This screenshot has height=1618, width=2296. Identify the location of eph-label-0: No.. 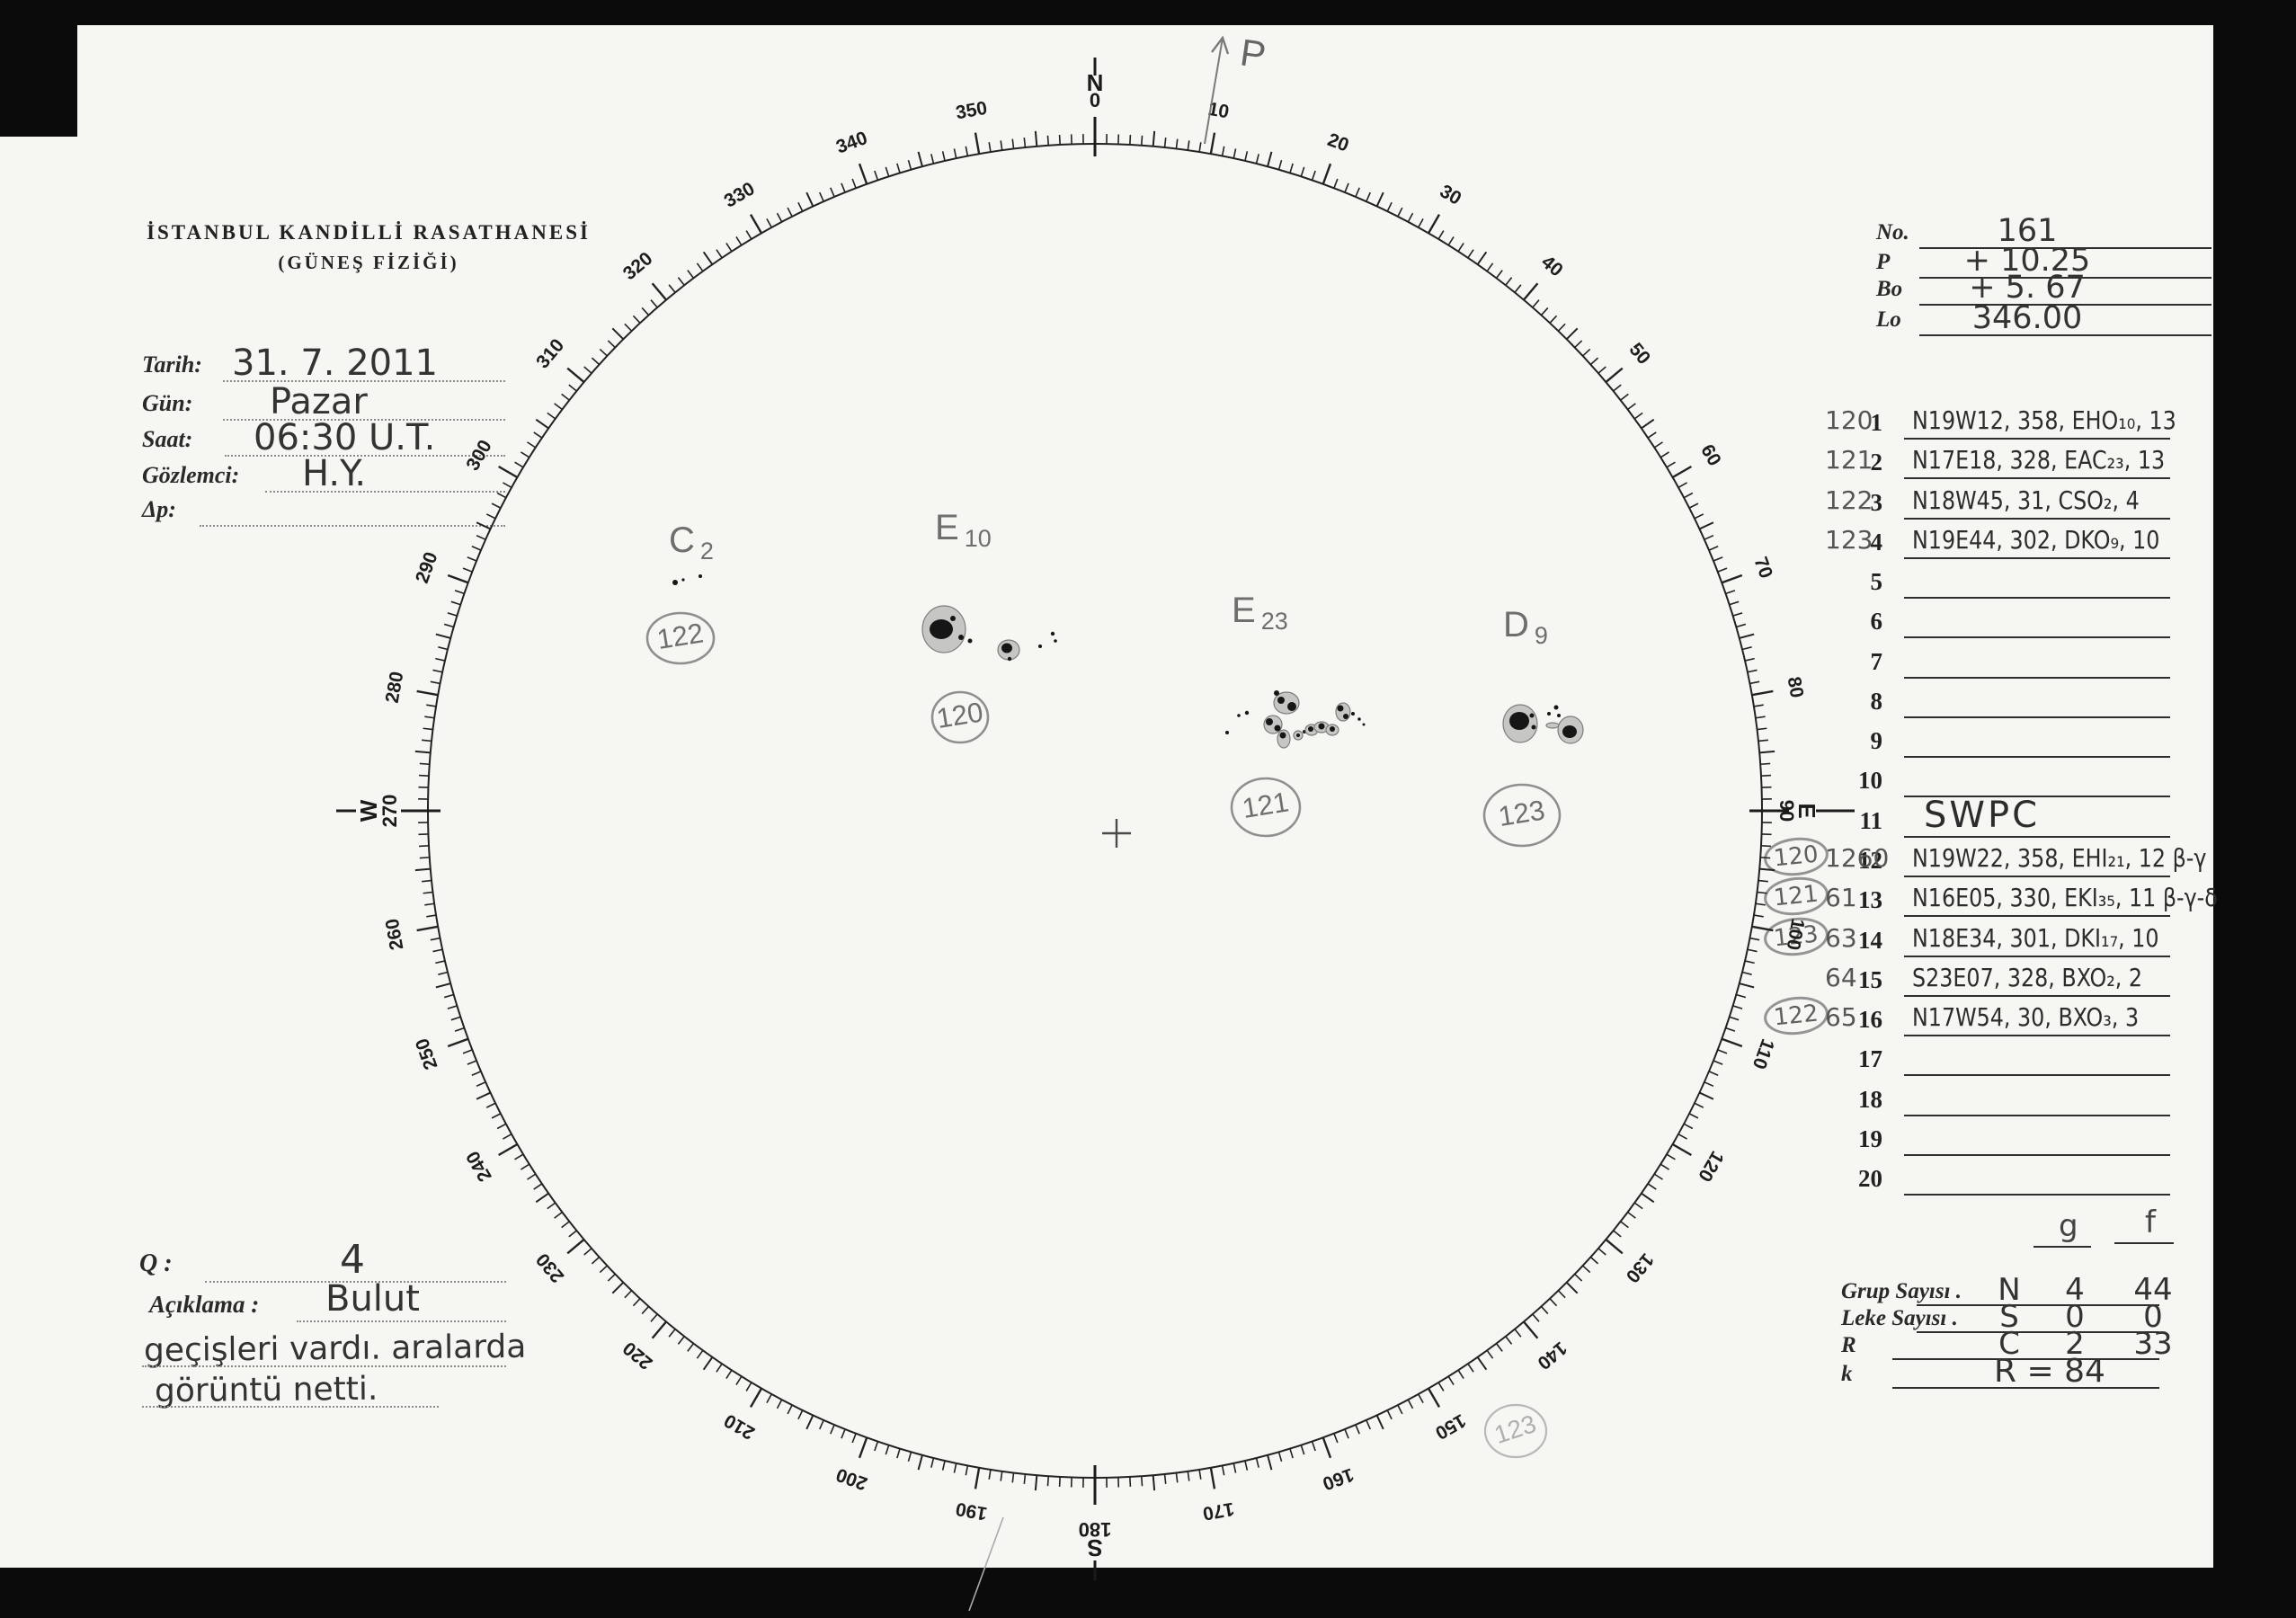
(1892, 232).